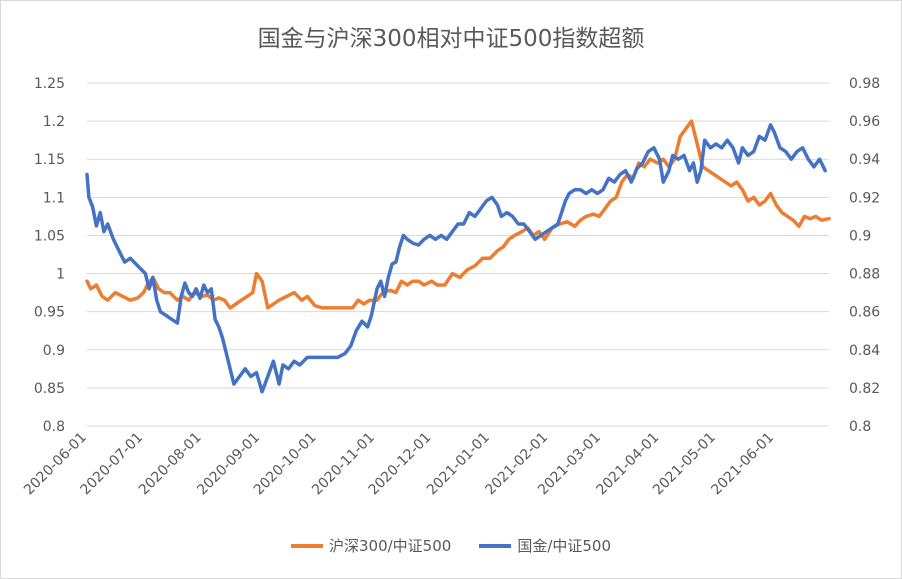 This screenshot has height=579, width=902. What do you see at coordinates (49, 313) in the screenshot?
I see `y-left-tick-label: 0.95` at bounding box center [49, 313].